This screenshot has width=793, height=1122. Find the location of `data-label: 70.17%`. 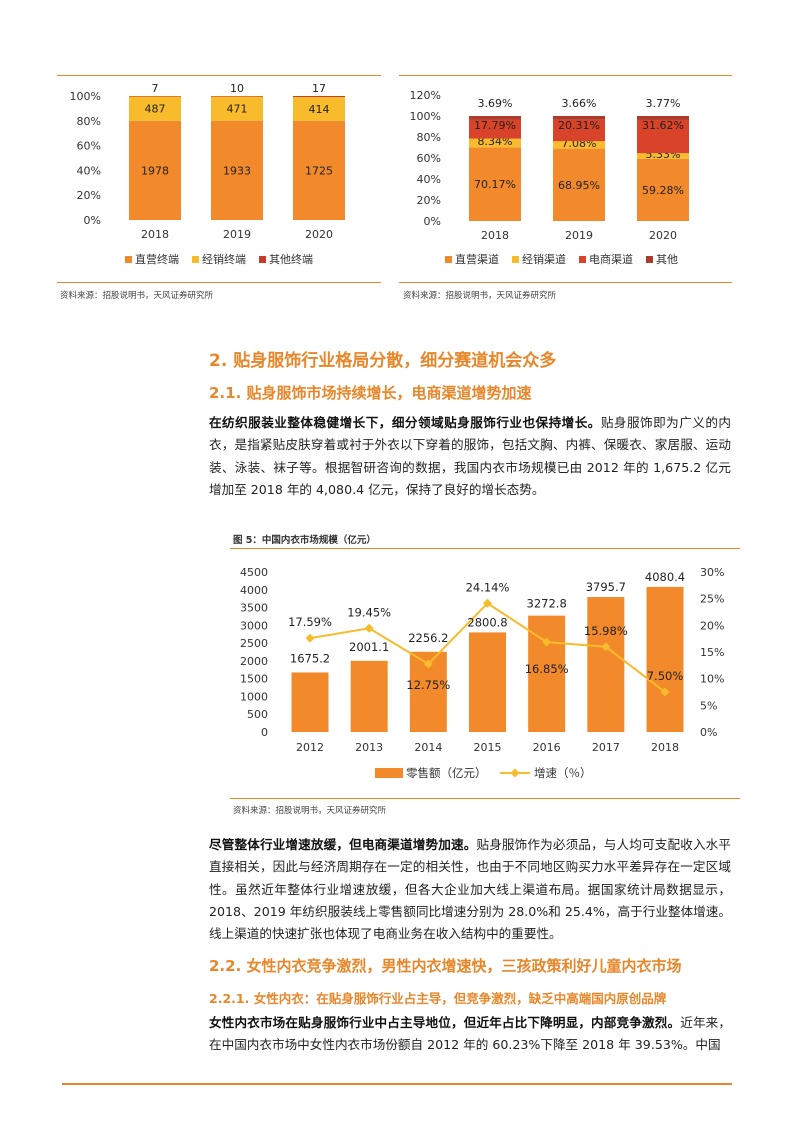

data-label: 70.17% is located at coordinates (495, 184).